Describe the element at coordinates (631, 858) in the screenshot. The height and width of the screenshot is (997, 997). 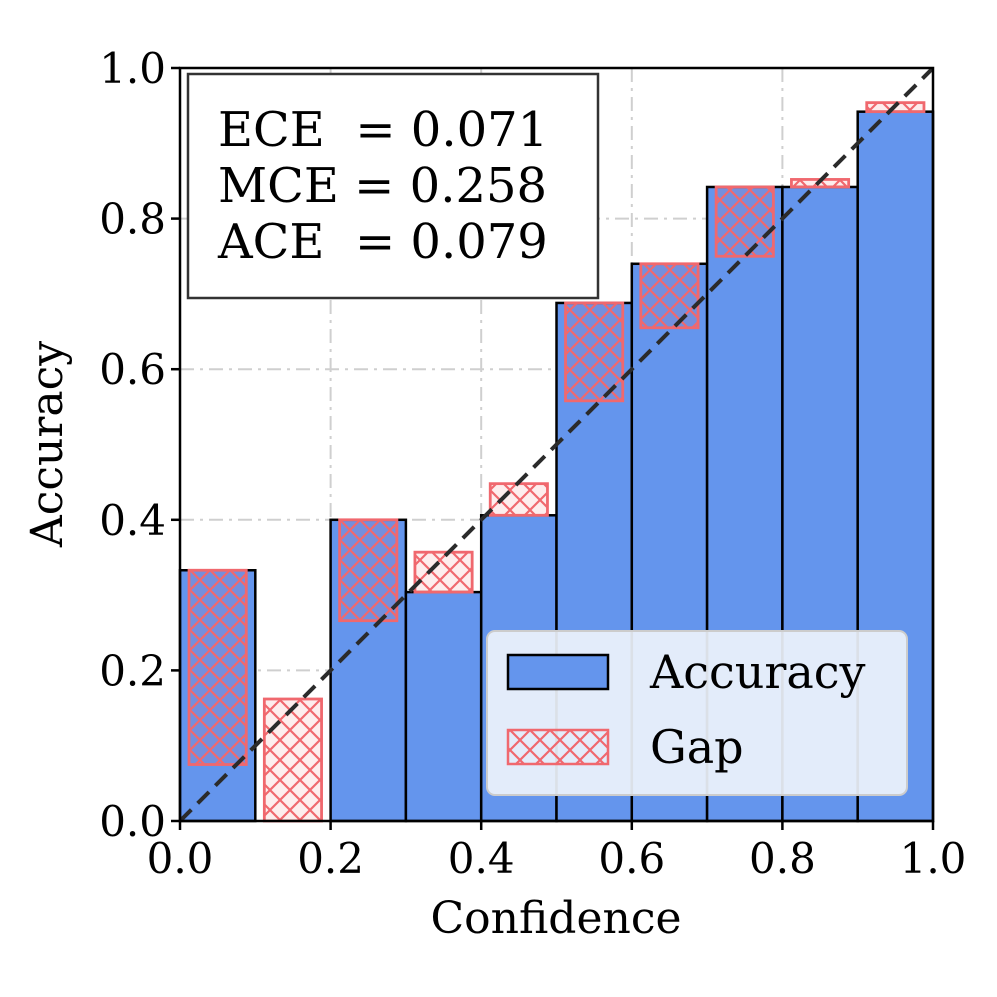
I see `x-tick-label: 0.6` at that location.